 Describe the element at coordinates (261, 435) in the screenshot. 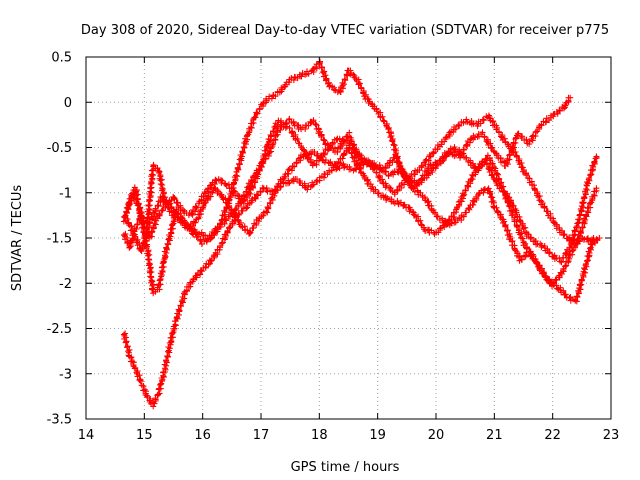

I see `x-tick-label: 17` at that location.